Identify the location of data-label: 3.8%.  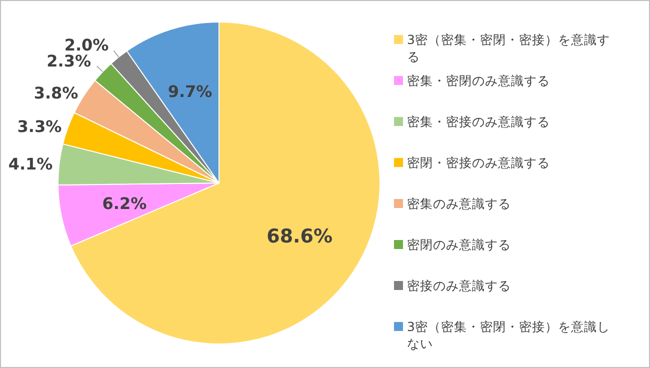
(56, 92).